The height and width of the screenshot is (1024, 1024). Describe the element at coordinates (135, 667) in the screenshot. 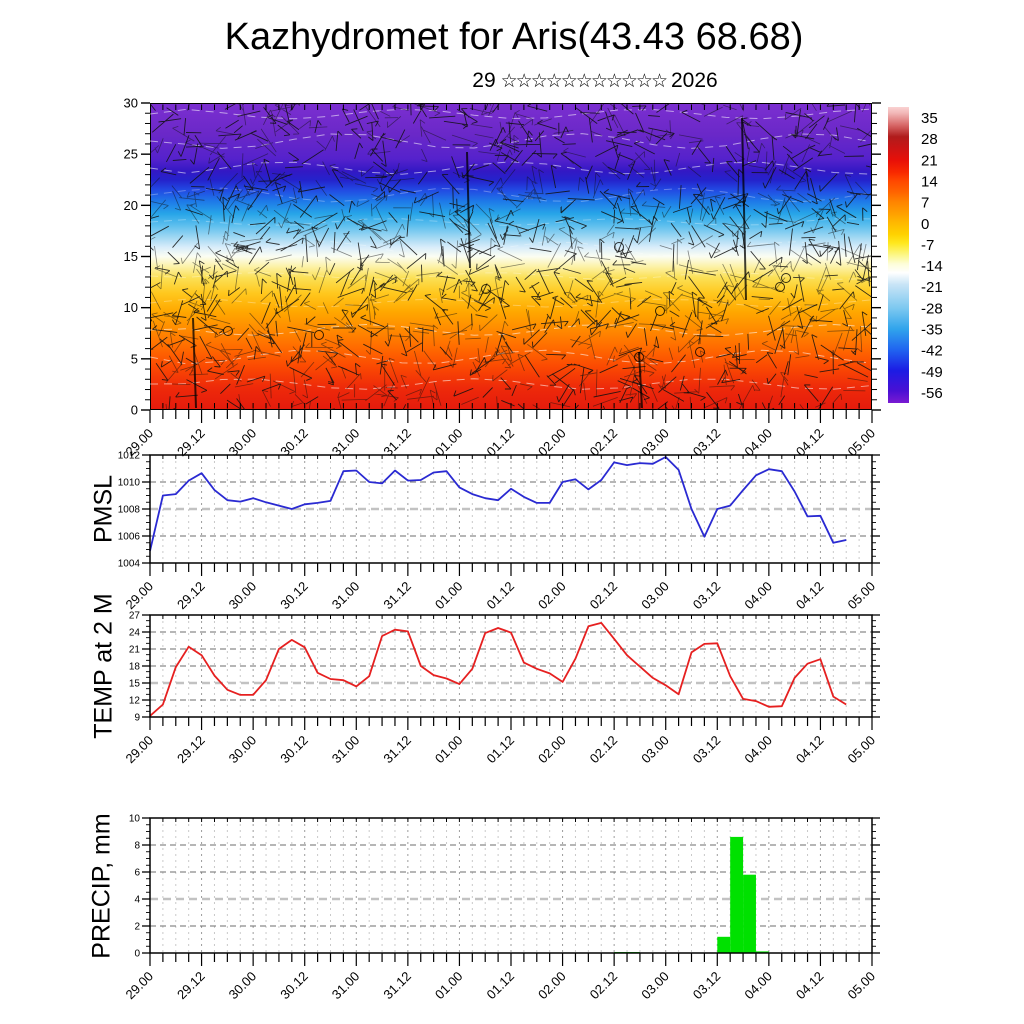

I see `svg-text: 18` at that location.